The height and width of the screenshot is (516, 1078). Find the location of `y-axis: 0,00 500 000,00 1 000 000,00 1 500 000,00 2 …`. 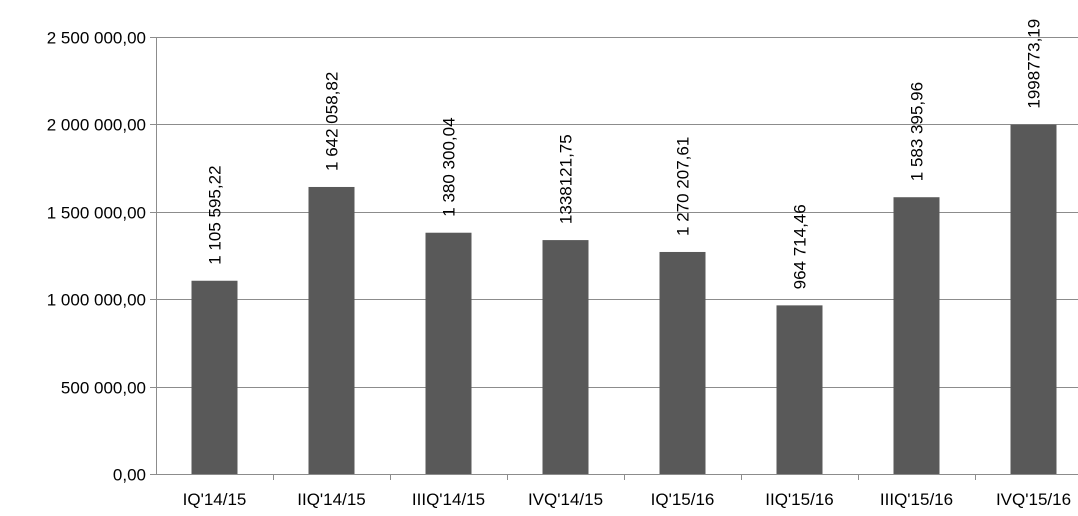

y-axis: 0,00 500 000,00 1 000 000,00 1 500 000,00 2 … is located at coordinates (102, 257).